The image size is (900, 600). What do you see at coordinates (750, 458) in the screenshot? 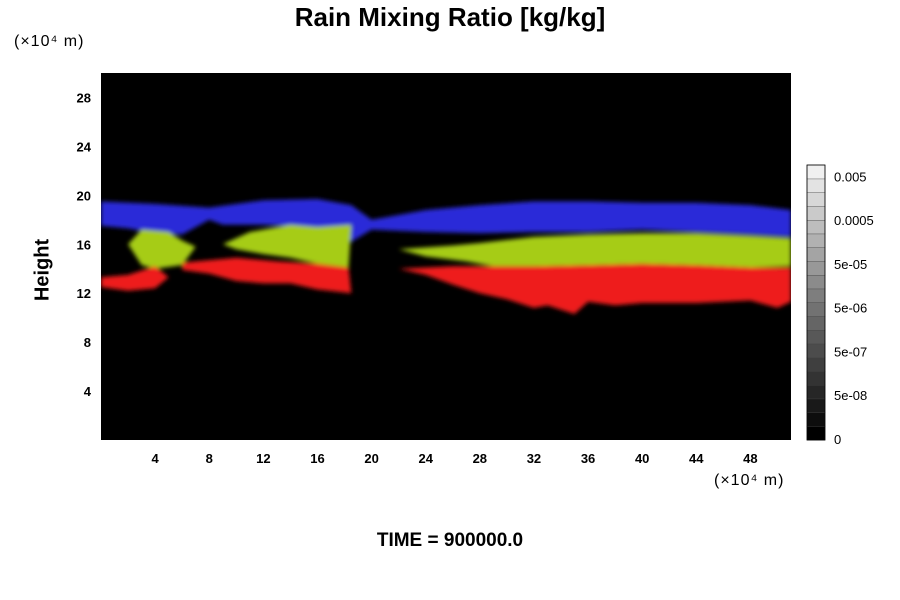
I see `x-tick-label: 48` at bounding box center [750, 458].